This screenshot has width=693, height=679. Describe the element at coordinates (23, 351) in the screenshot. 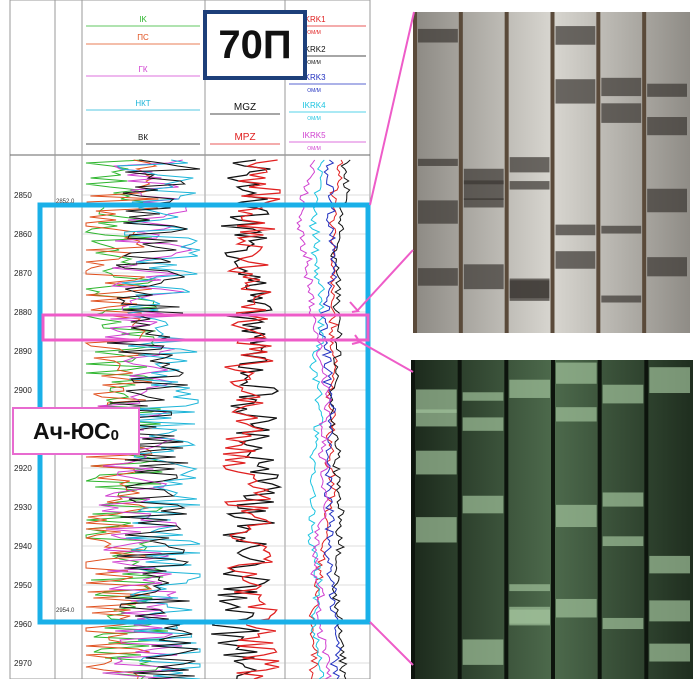

I see `depth-label: 2890` at that location.